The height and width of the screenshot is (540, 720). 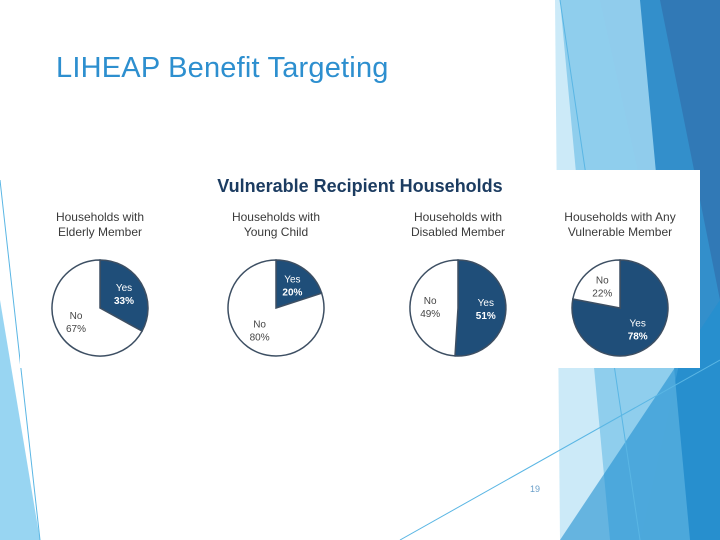 What do you see at coordinates (638, 337) in the screenshot?
I see `pie-data-label: 78%` at bounding box center [638, 337].